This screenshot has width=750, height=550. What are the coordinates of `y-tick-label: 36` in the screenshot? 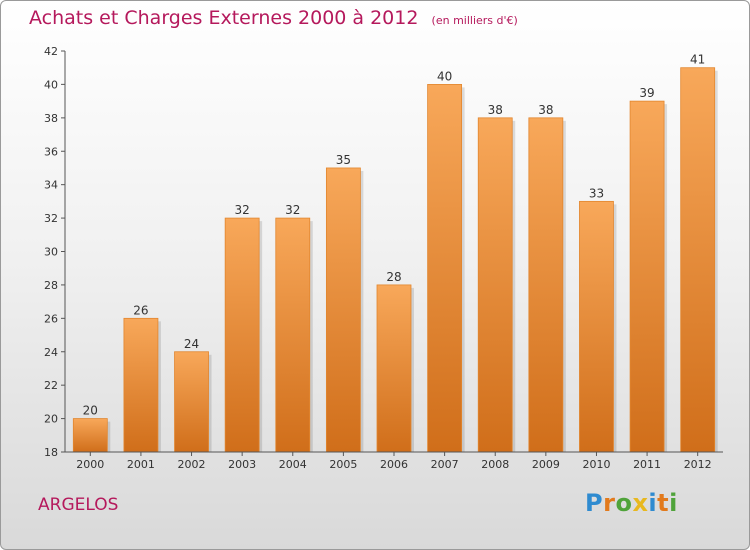 It's located at (51, 151).